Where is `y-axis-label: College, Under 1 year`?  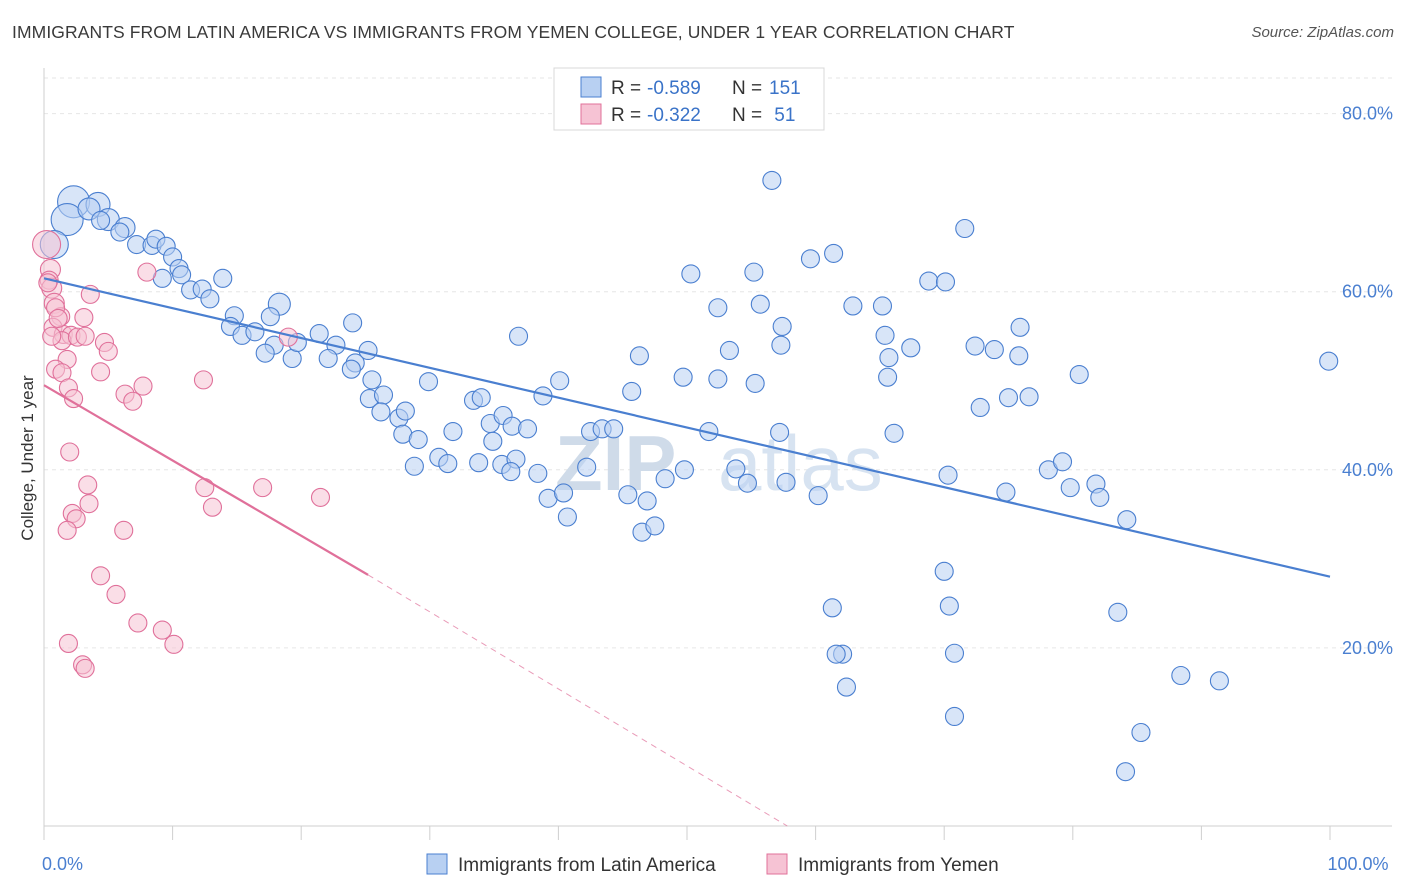 y-axis-label: College, Under 1 year is located at coordinates (27, 458).